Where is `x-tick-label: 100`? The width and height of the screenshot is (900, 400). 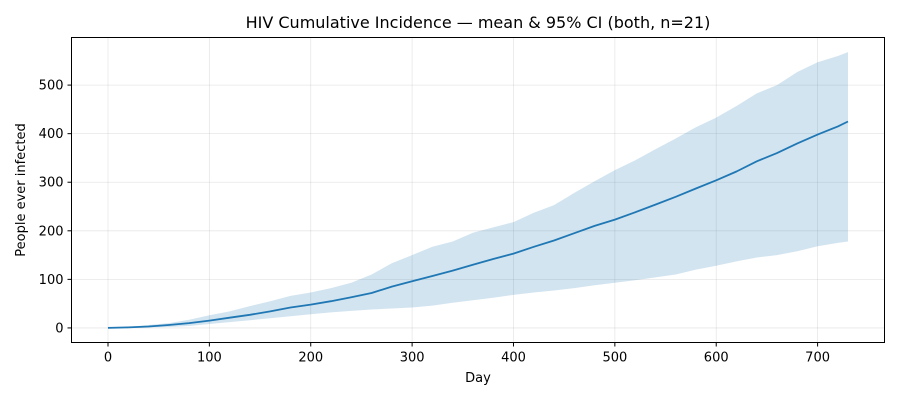
x-tick-label: 100 is located at coordinates (209, 358).